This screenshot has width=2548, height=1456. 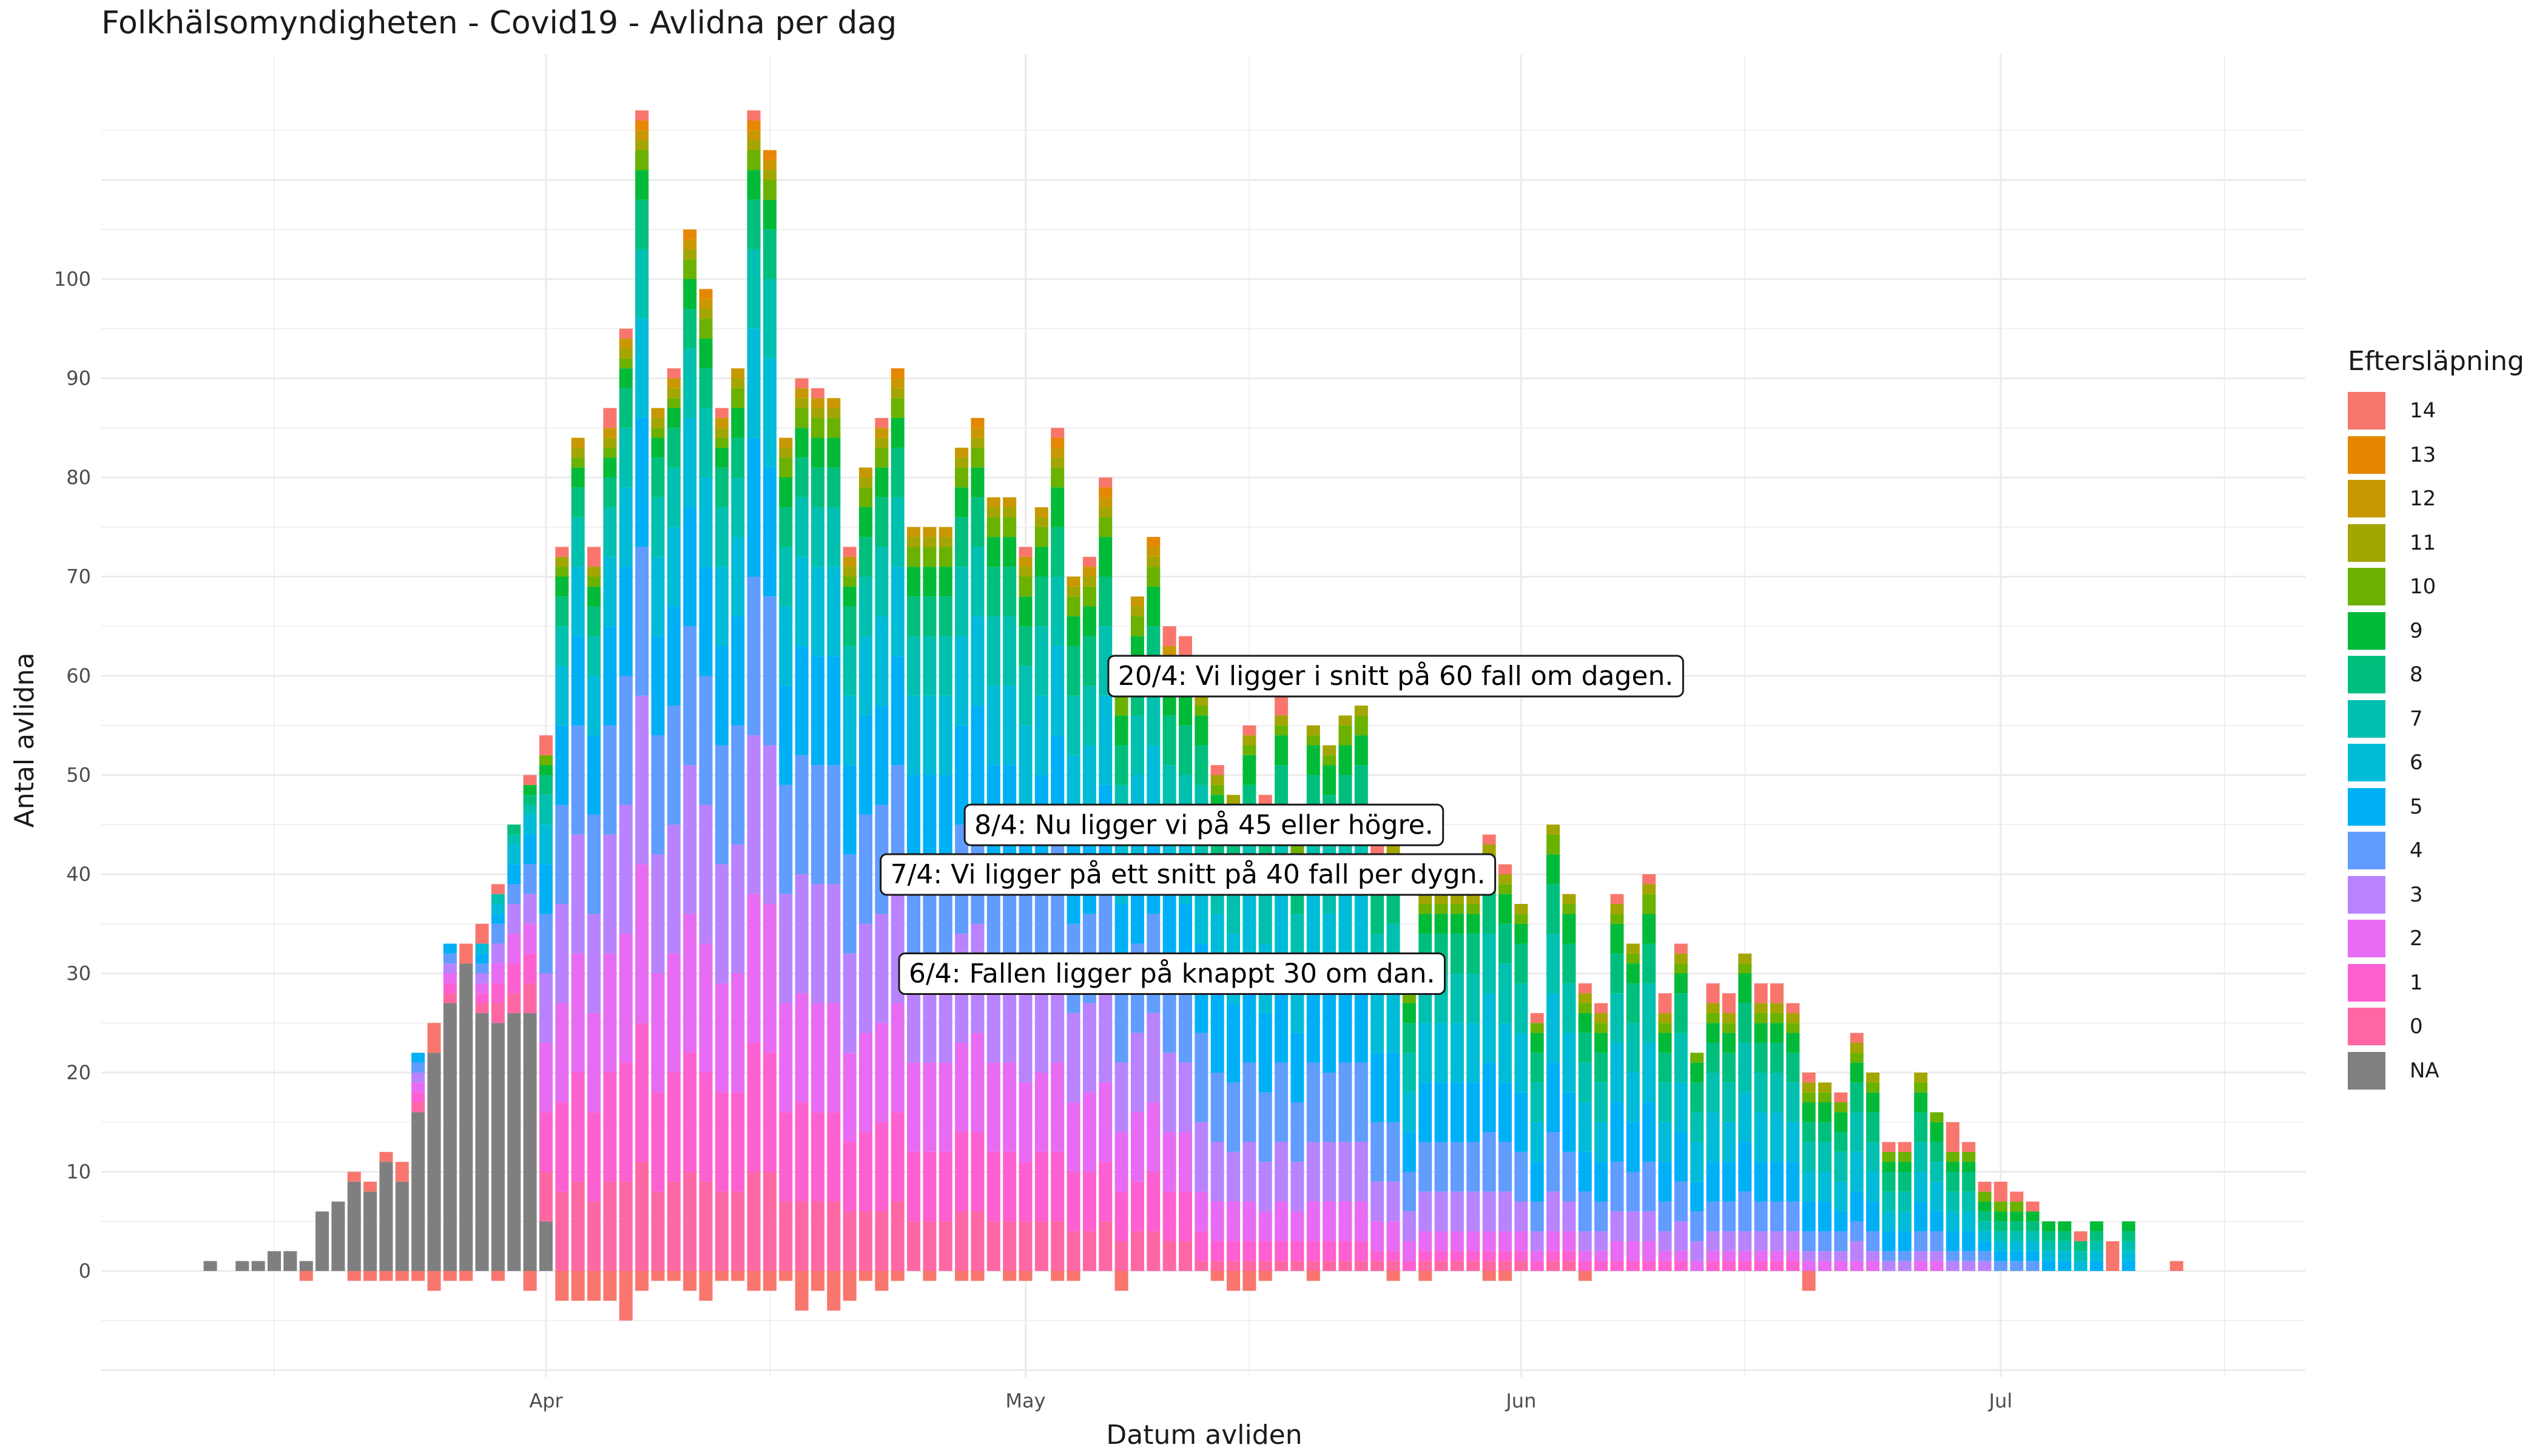 What do you see at coordinates (2423, 499) in the screenshot?
I see `legend-label: 12` at bounding box center [2423, 499].